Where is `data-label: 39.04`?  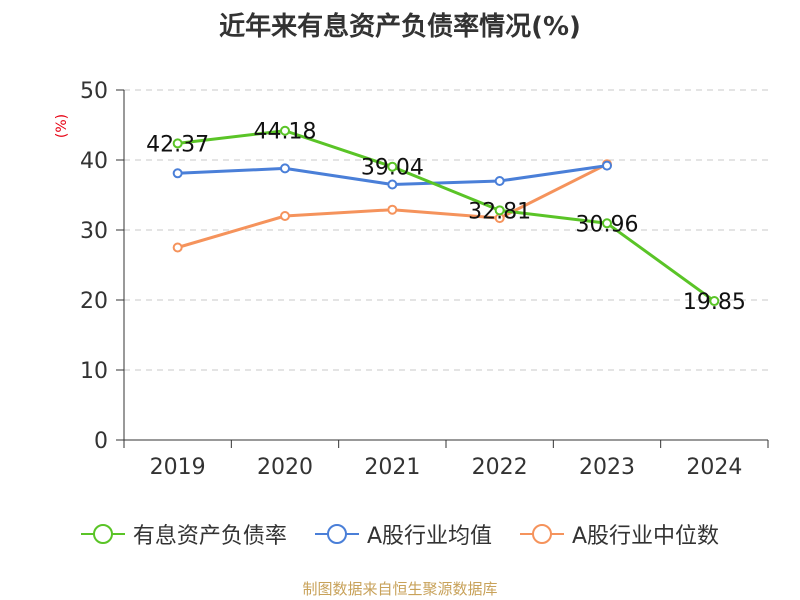
data-label: 39.04 is located at coordinates (392, 168).